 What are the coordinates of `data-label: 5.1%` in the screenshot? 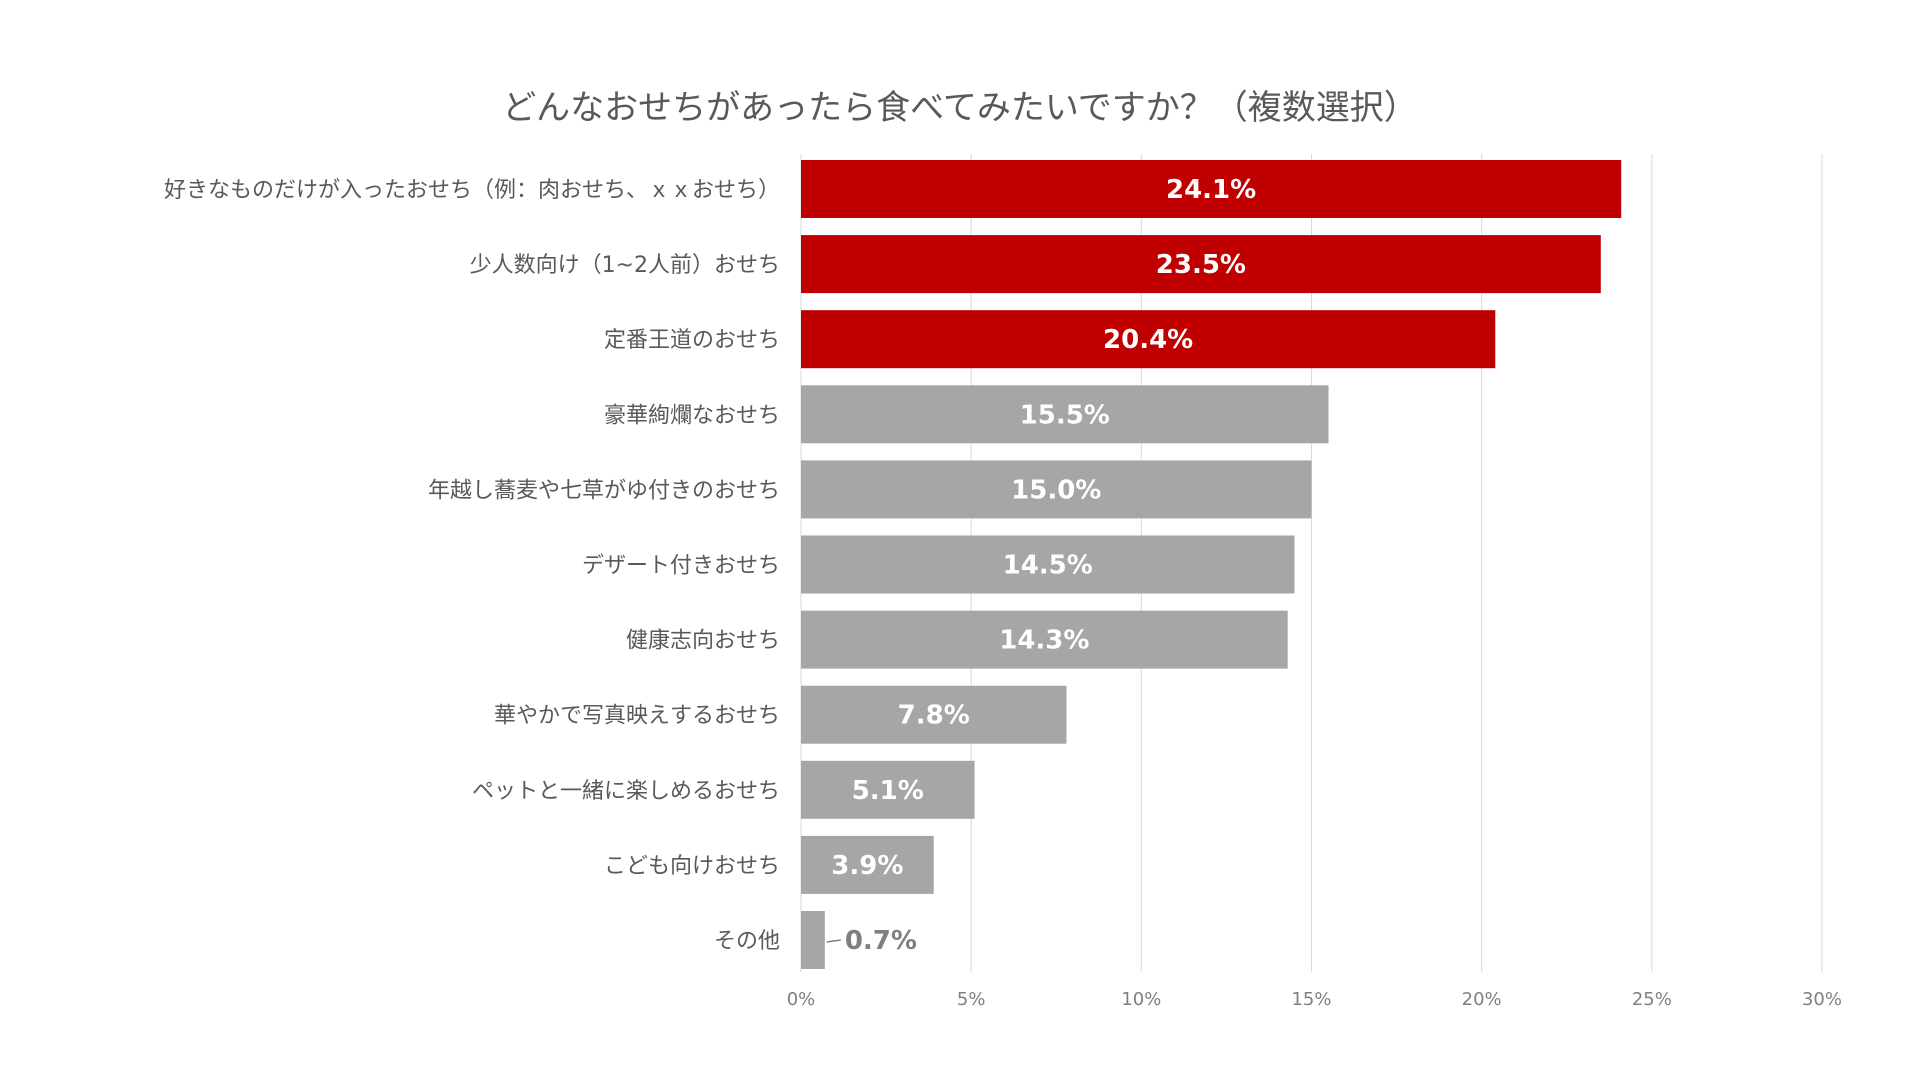 It's located at (888, 791).